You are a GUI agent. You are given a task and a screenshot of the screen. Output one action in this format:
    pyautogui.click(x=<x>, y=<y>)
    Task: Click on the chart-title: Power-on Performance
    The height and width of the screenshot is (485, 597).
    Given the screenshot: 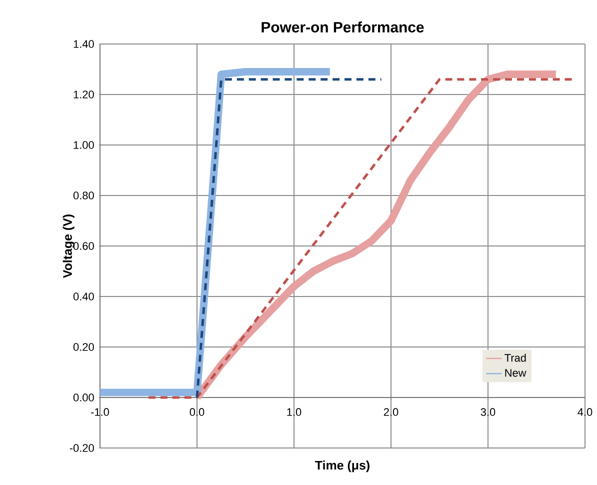 What is the action you would take?
    pyautogui.click(x=343, y=27)
    